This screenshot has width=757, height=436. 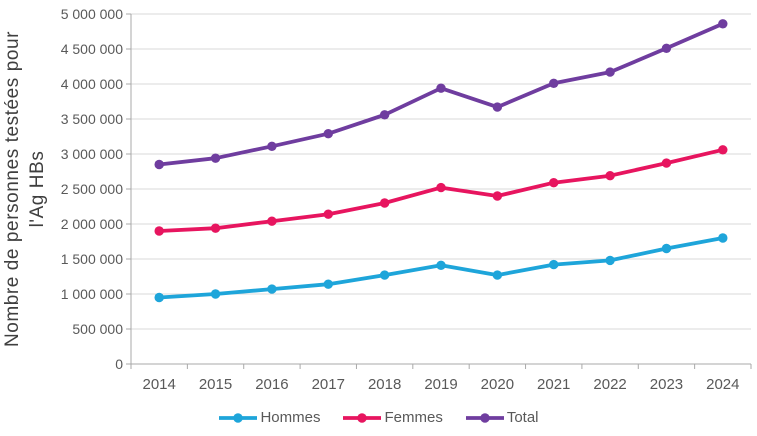 What do you see at coordinates (215, 384) in the screenshot?
I see `x-tick-label: 2015` at bounding box center [215, 384].